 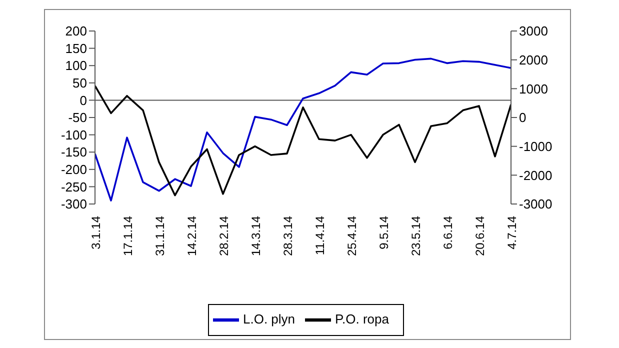 What do you see at coordinates (522, 118) in the screenshot?
I see `y2-tick-label: 0` at bounding box center [522, 118].